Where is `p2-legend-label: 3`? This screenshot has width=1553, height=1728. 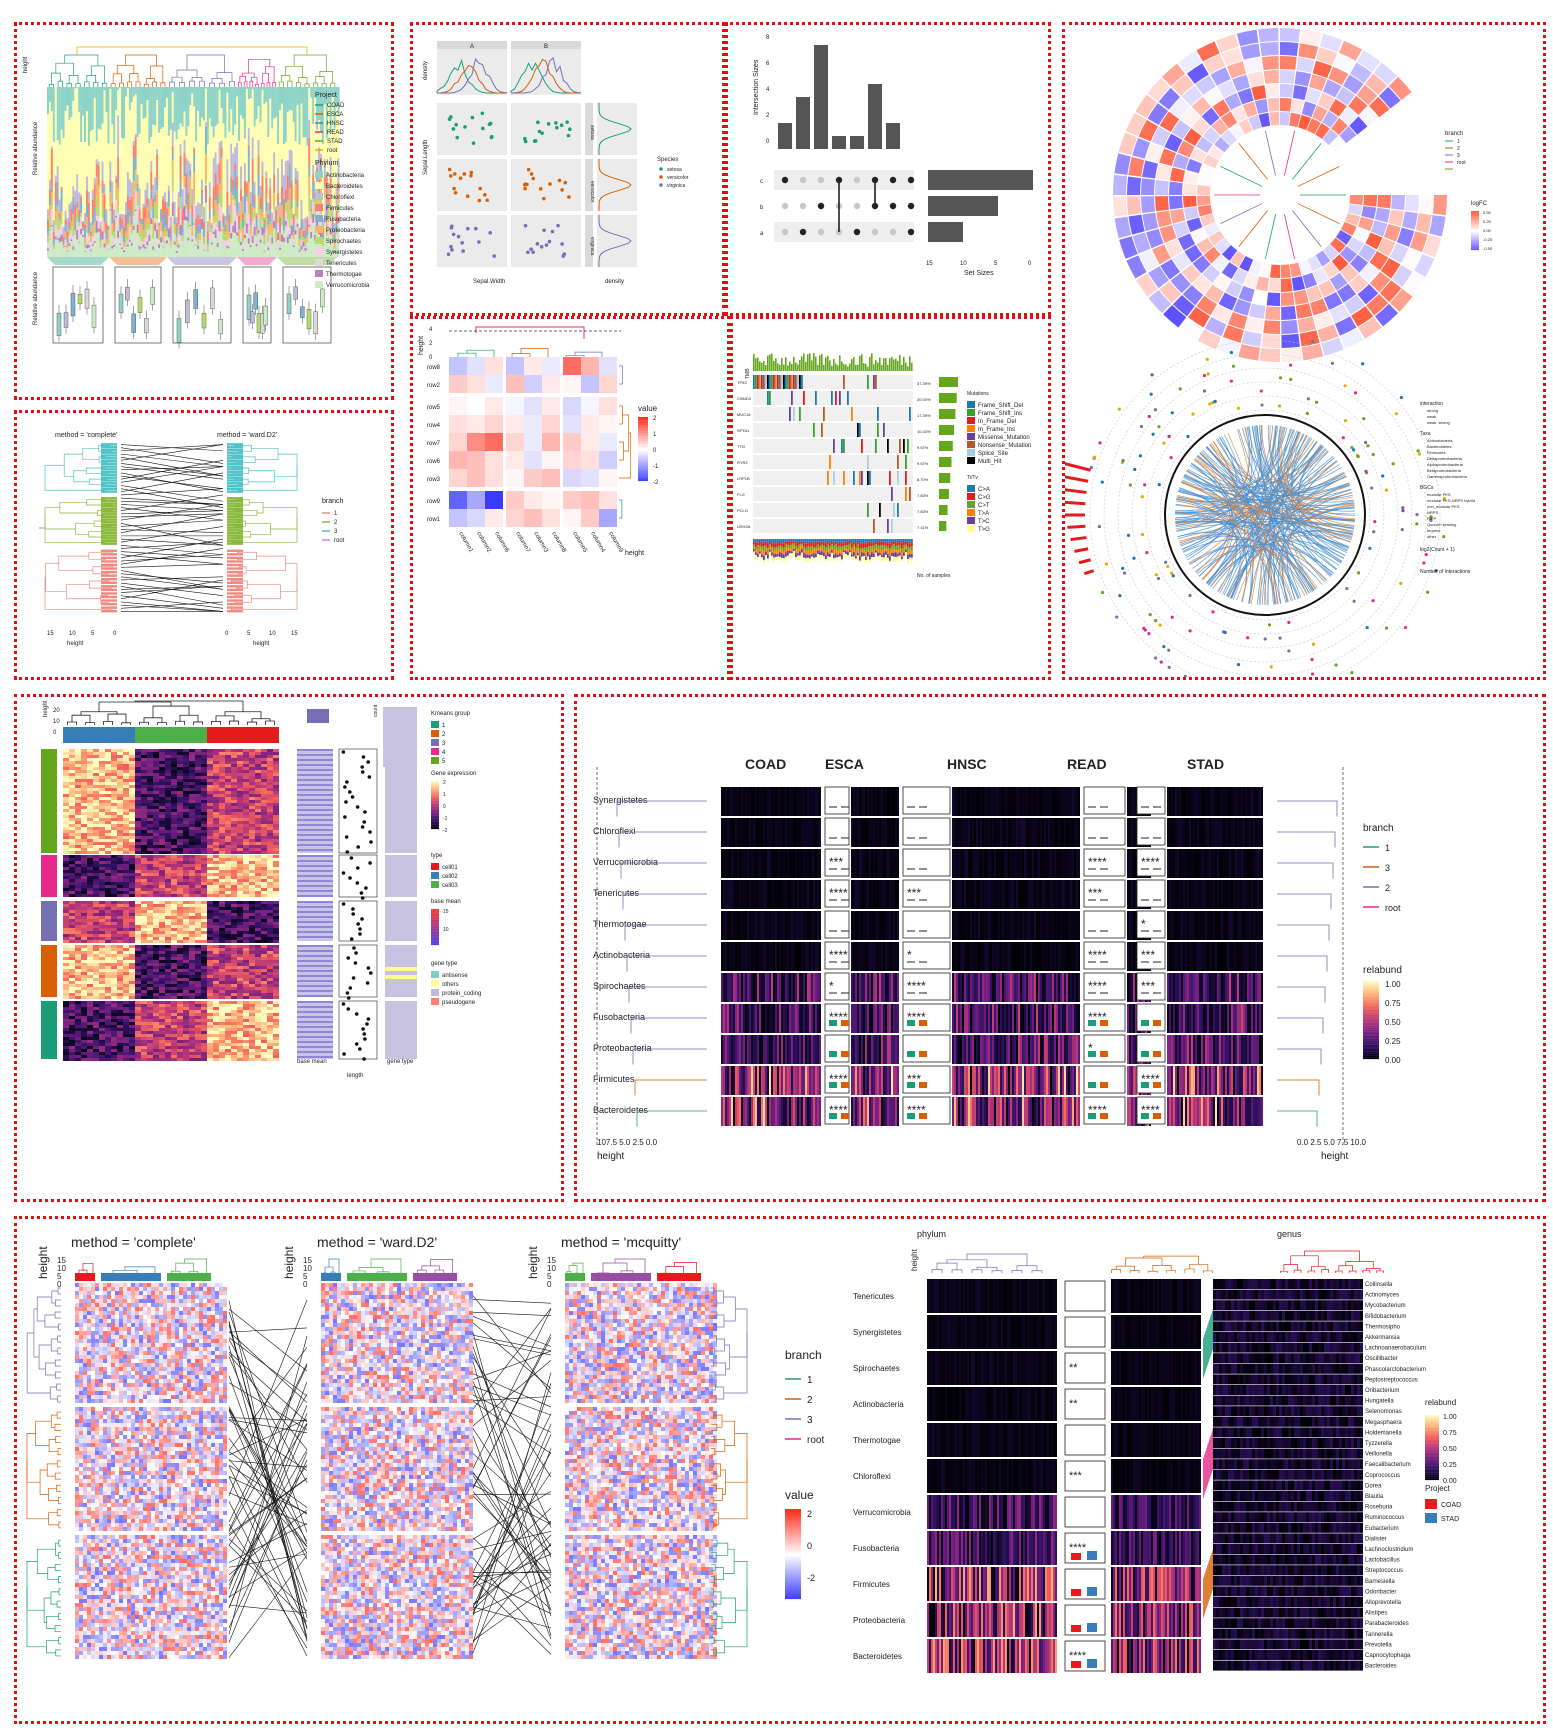
p2-legend-label: 3 is located at coordinates (336, 532).